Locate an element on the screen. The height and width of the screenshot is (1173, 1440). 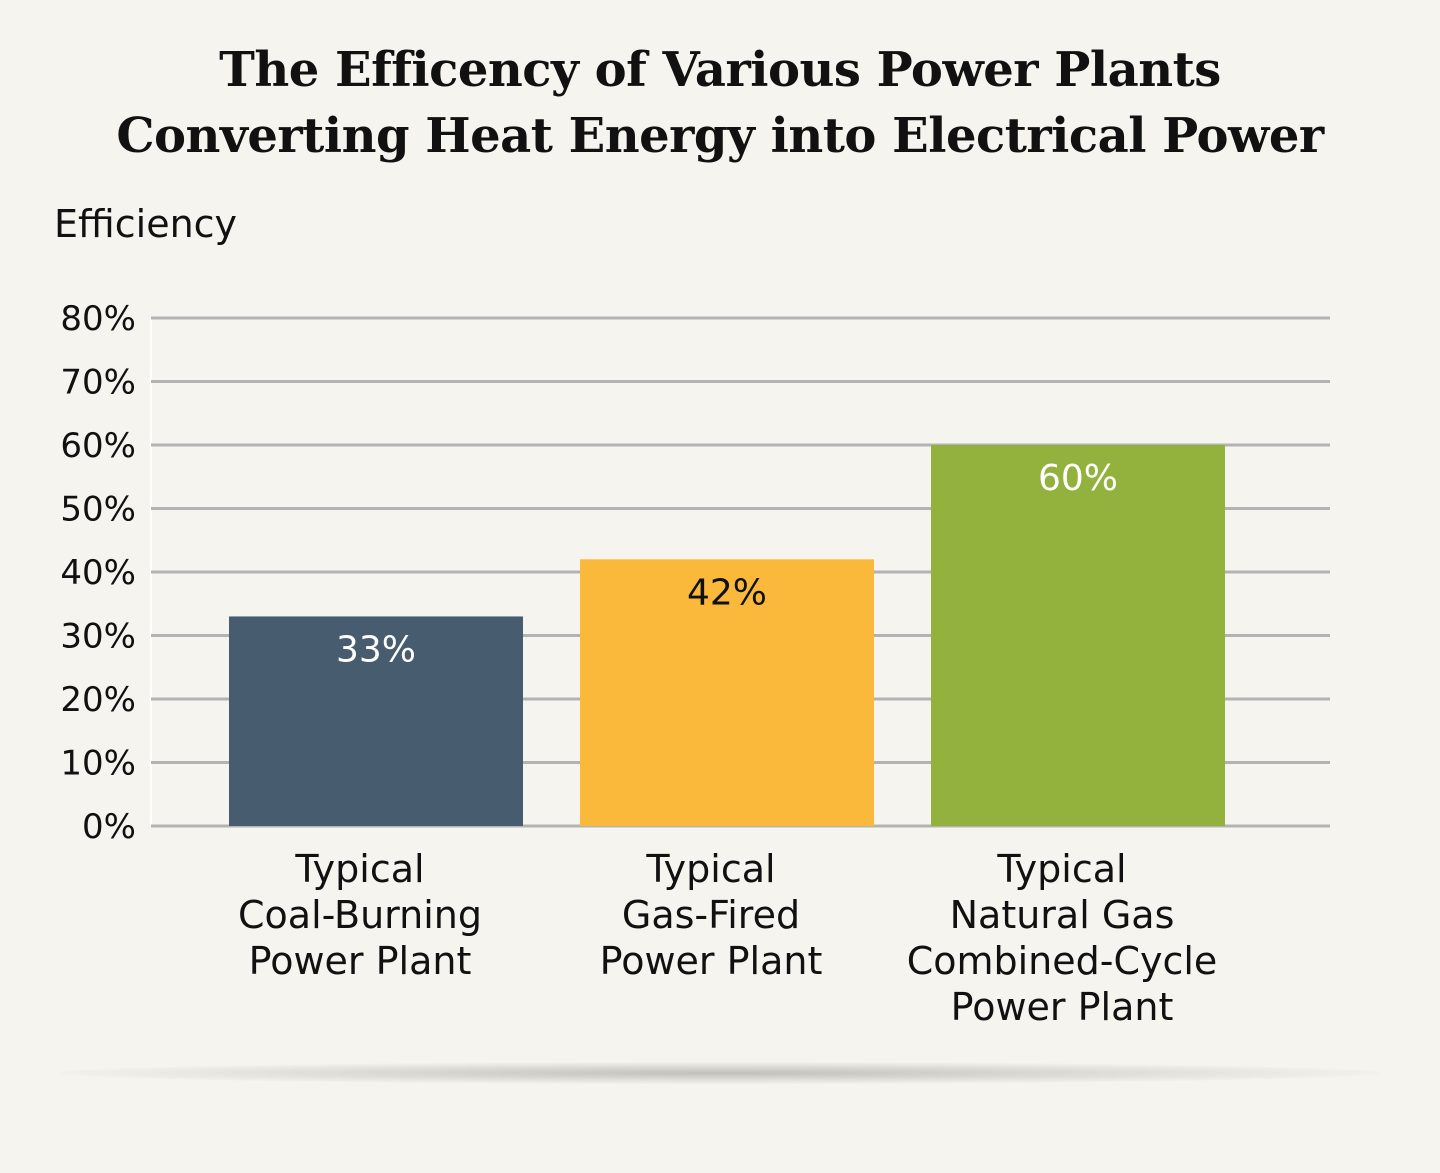
y-tick-label: 30% is located at coordinates (98, 637).